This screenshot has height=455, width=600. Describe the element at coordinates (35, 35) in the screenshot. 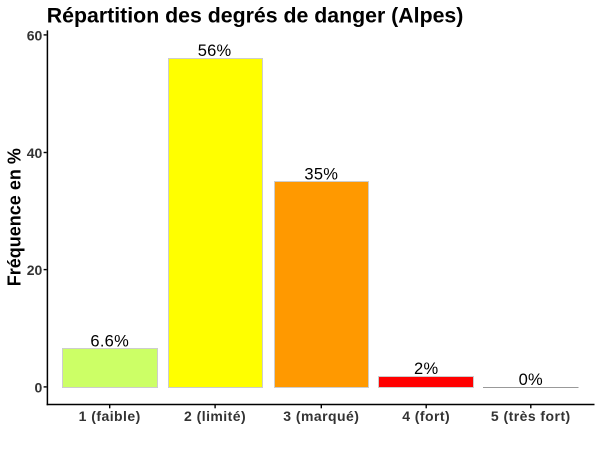

I see `svg-text: 60` at that location.